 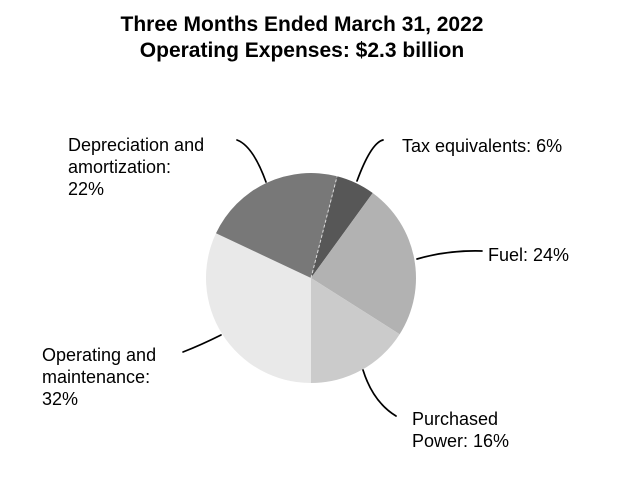 I want to click on pie-slice-depreciation-and-amortization, so click(x=276, y=225).